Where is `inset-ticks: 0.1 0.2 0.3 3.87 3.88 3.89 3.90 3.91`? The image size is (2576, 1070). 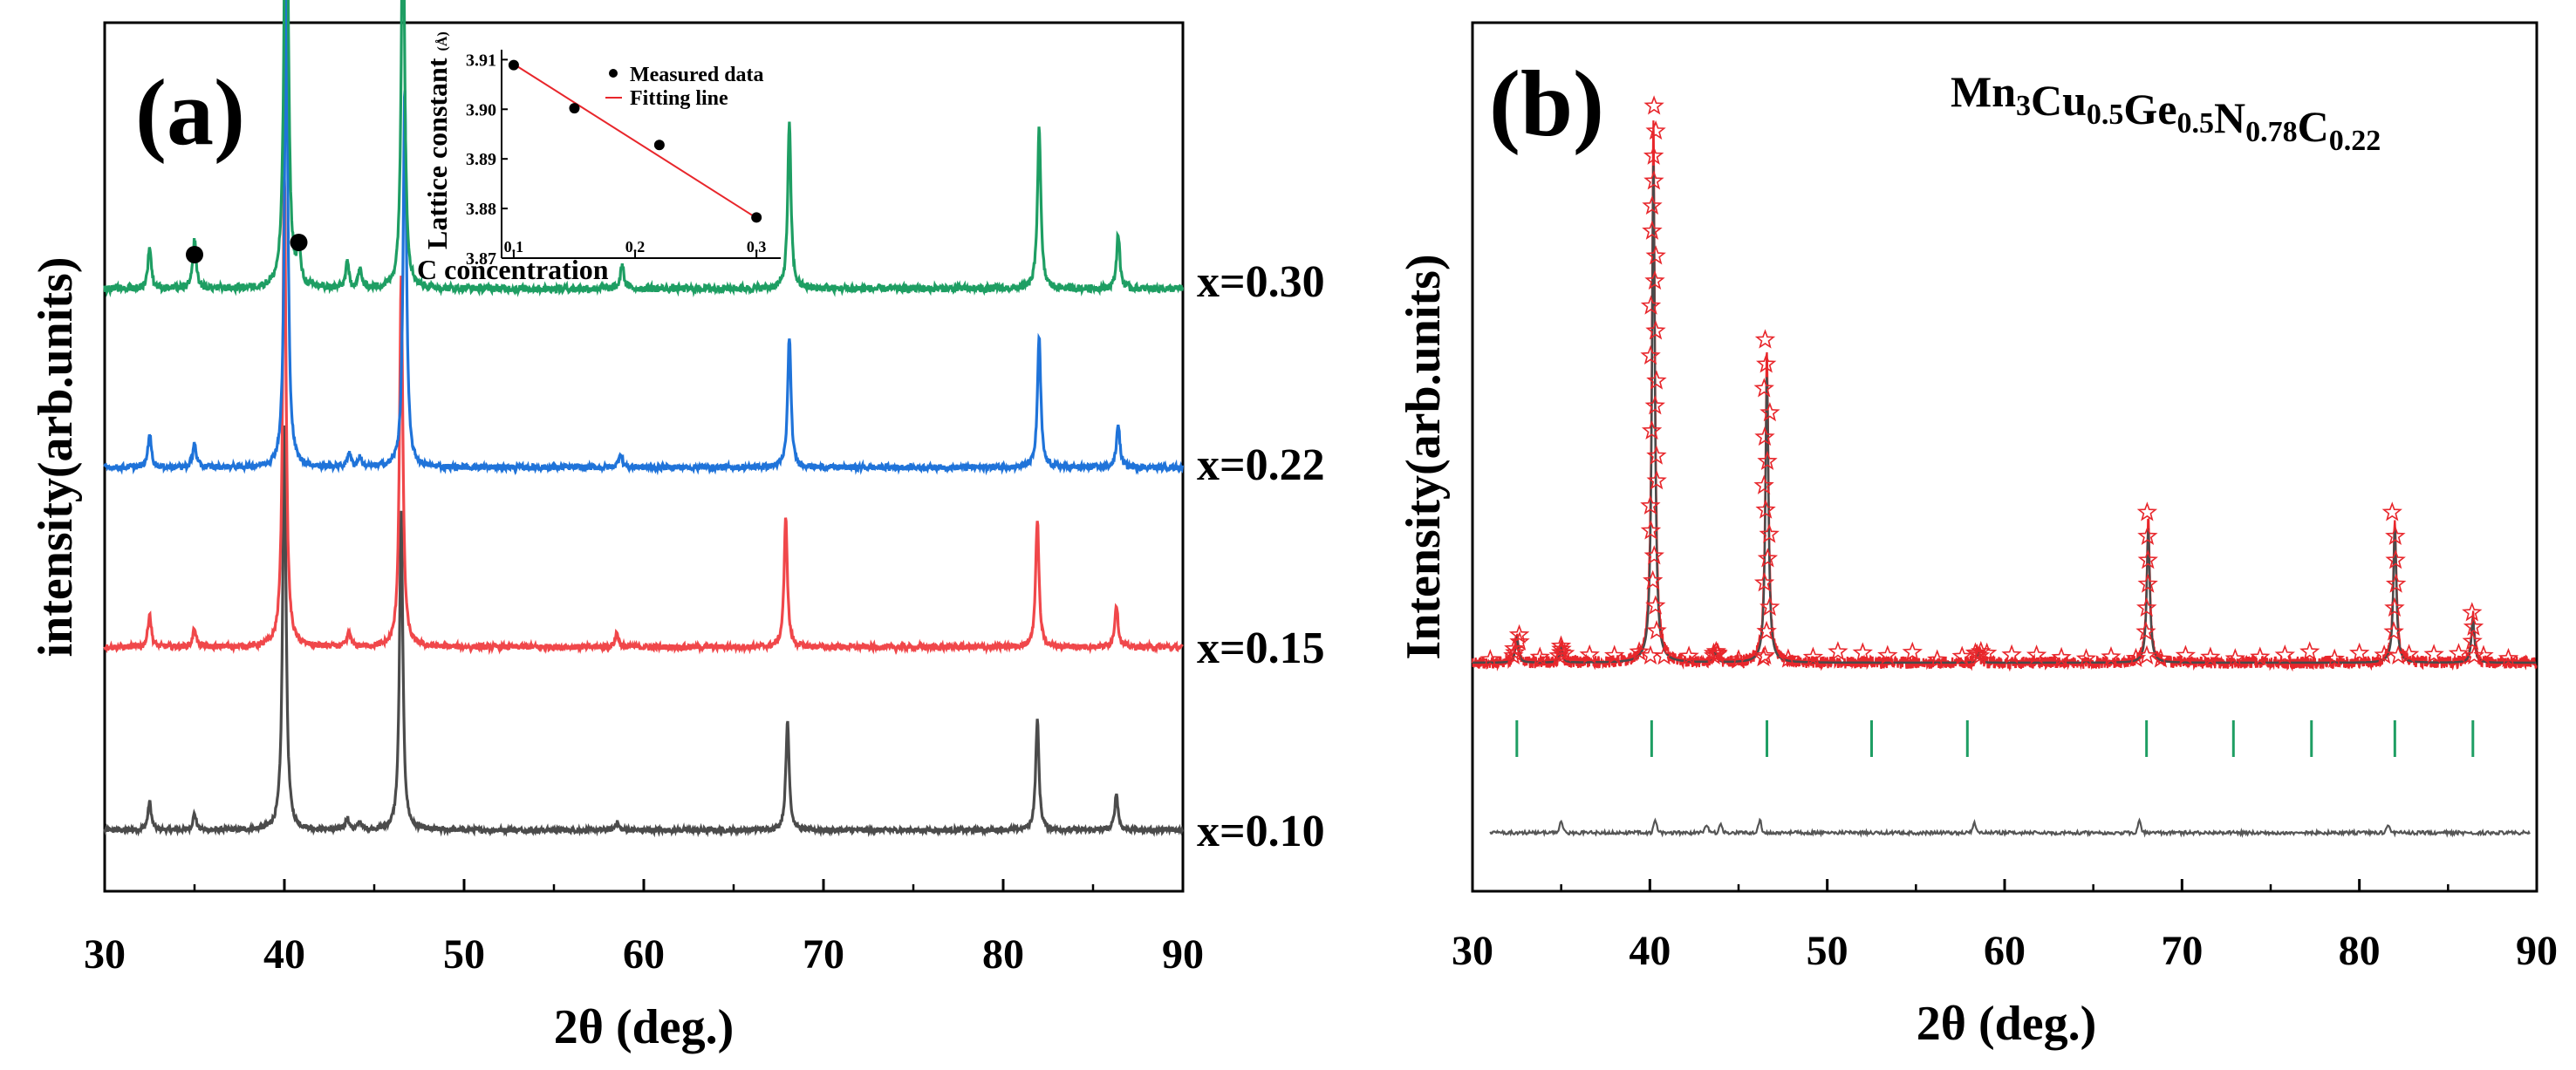 inset-ticks: 0.1 0.2 0.3 3.87 3.88 3.89 3.90 3.91 is located at coordinates (616, 160).